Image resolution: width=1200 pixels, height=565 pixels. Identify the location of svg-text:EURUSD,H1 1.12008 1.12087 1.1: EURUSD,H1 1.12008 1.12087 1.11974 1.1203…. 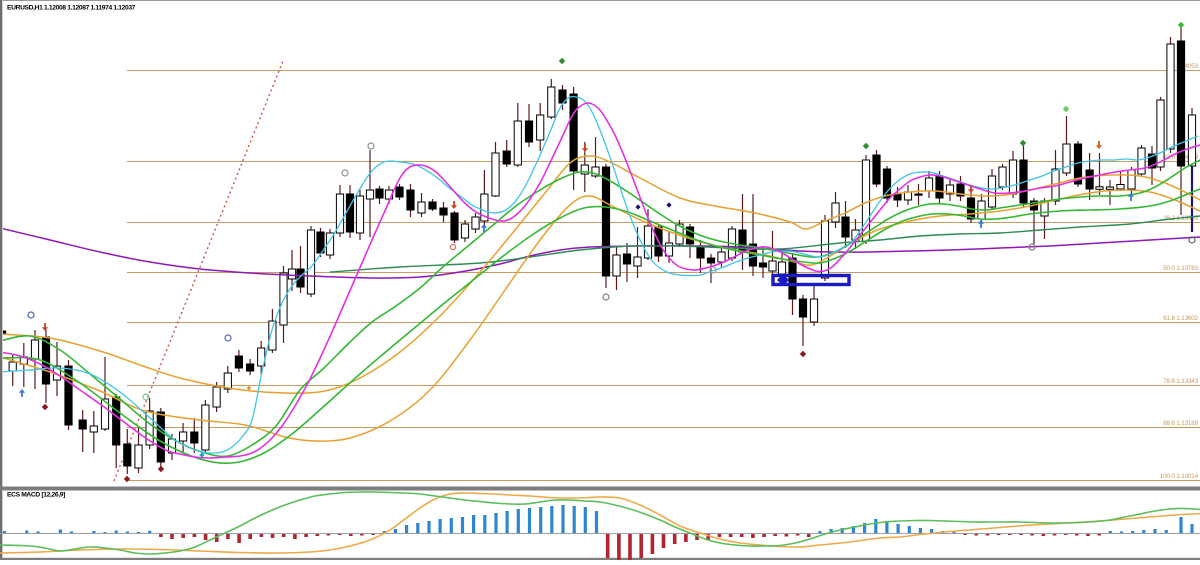
(71, 8).